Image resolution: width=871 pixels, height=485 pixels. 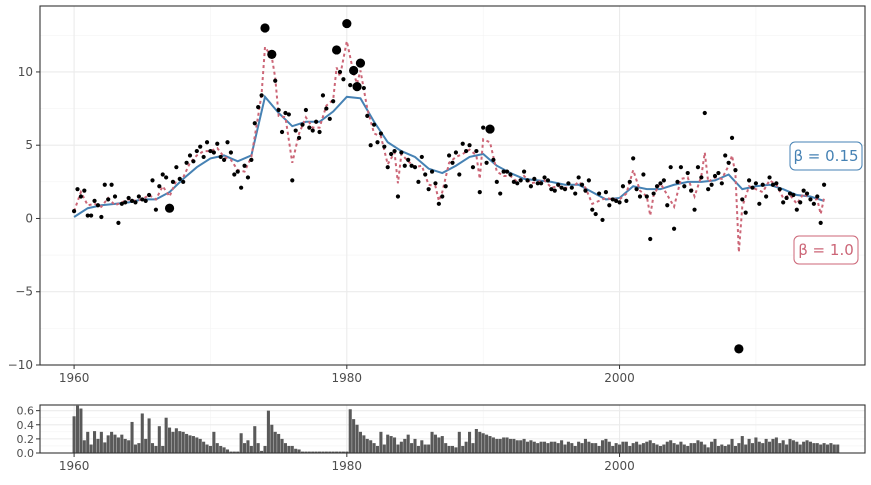 What do you see at coordinates (825, 156) in the screenshot?
I see `smooth-label-text: β = 0.15` at bounding box center [825, 156].